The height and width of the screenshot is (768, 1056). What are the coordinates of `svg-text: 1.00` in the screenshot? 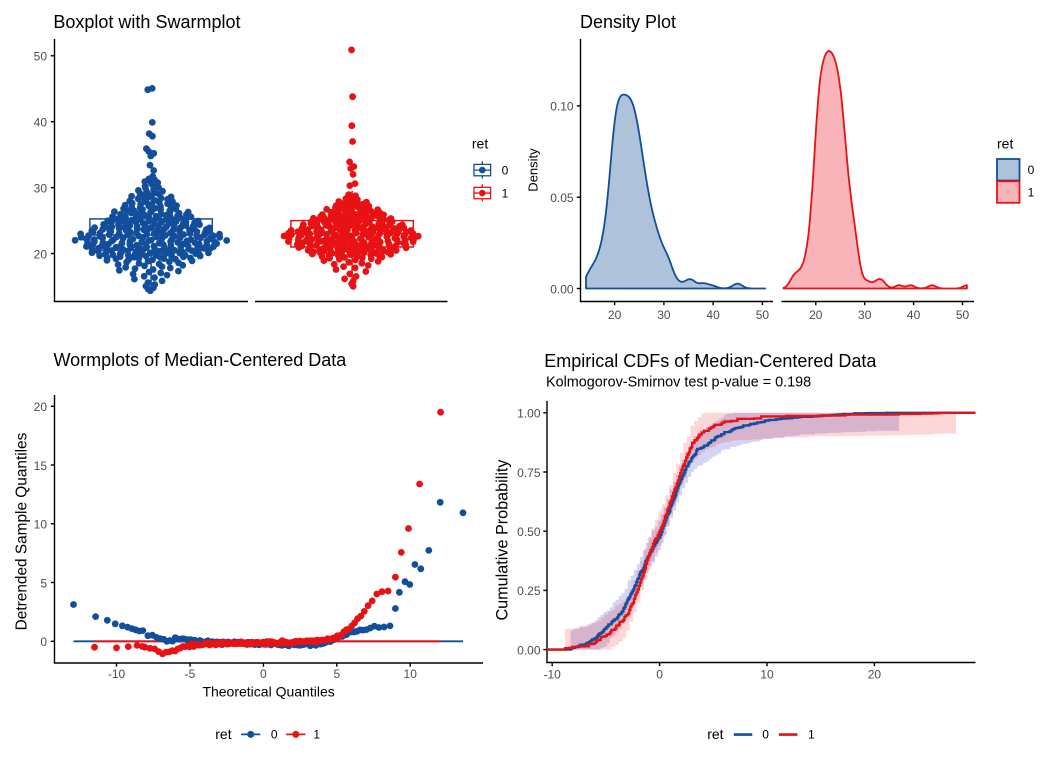 It's located at (529, 414).